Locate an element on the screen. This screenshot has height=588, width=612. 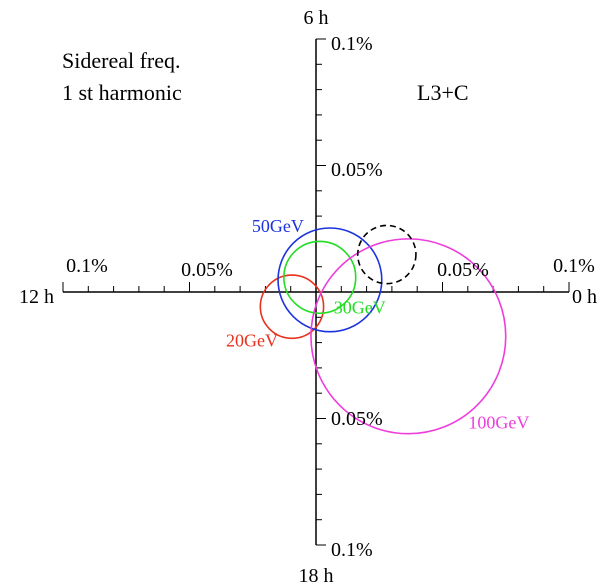
circle-20gev is located at coordinates (292, 307).